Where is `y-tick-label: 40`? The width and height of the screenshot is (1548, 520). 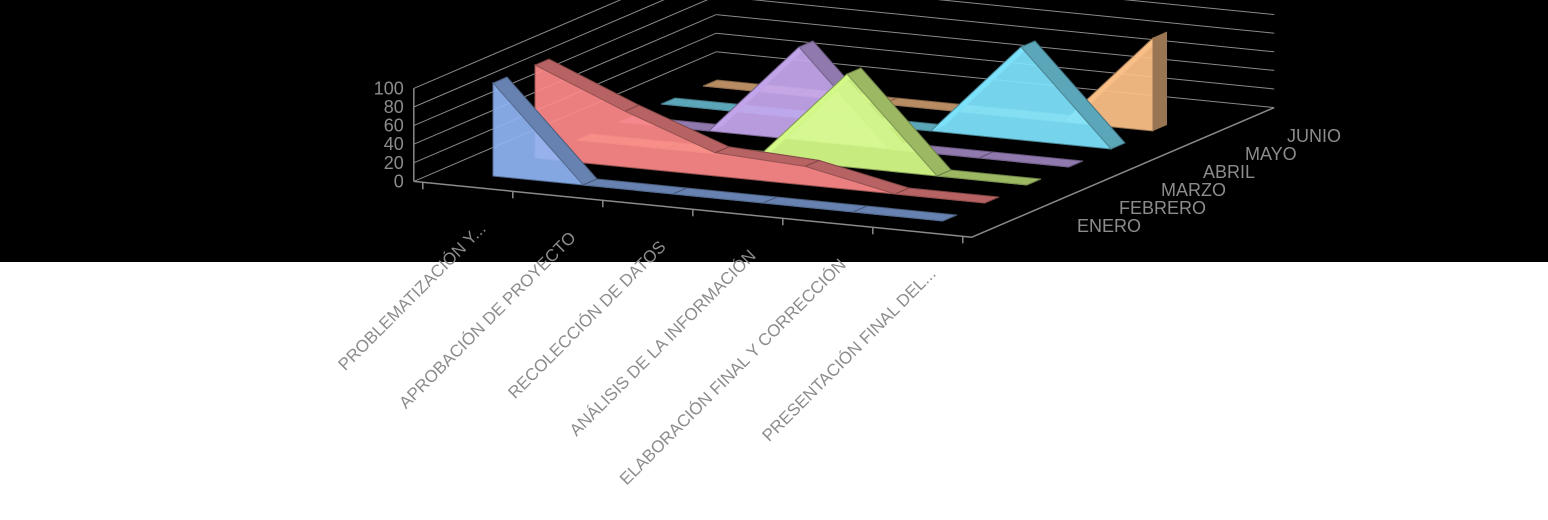 y-tick-label: 40 is located at coordinates (394, 144).